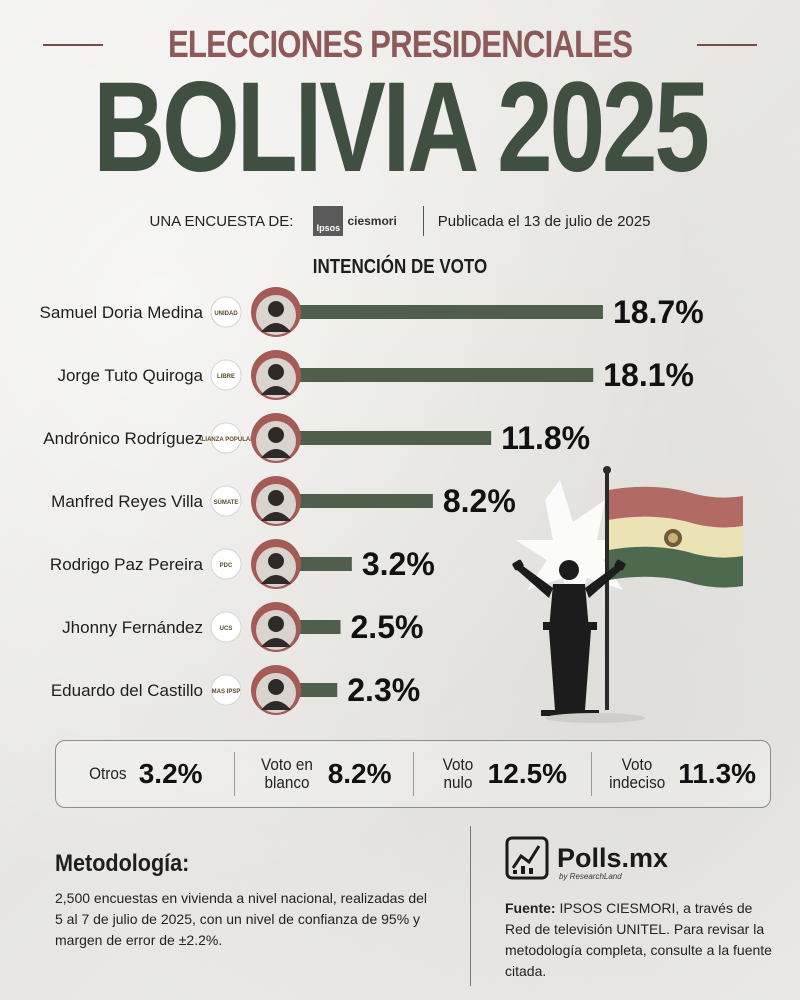 This screenshot has width=800, height=1000. I want to click on brand-name: Polls.mx, so click(613, 857).